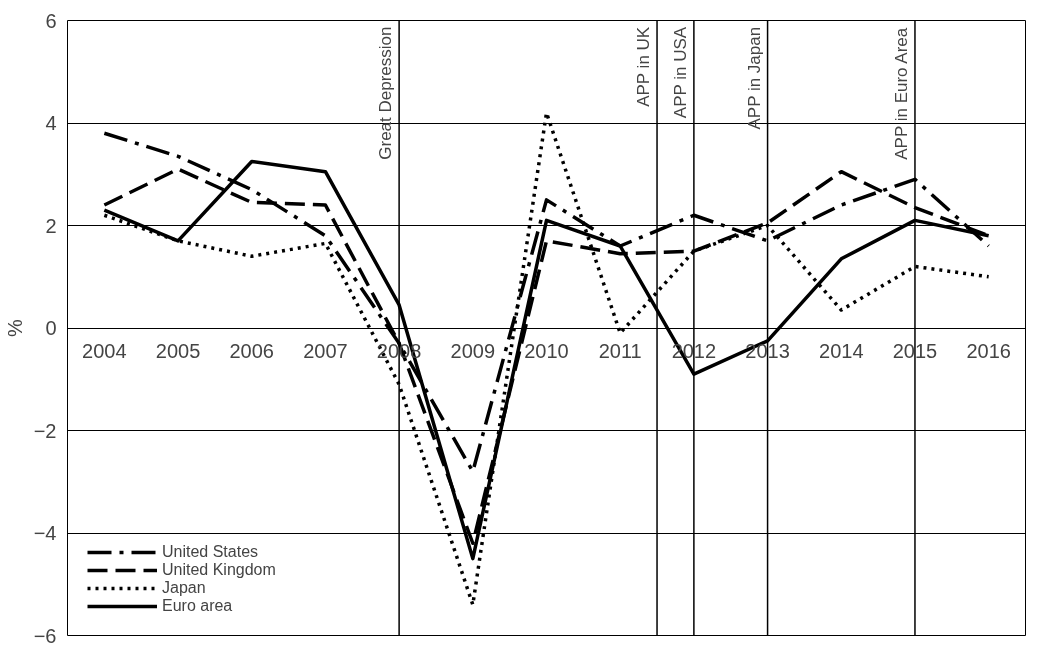 The width and height of the screenshot is (1057, 664). What do you see at coordinates (51, 328) in the screenshot?
I see `y-tick-label: 0` at bounding box center [51, 328].